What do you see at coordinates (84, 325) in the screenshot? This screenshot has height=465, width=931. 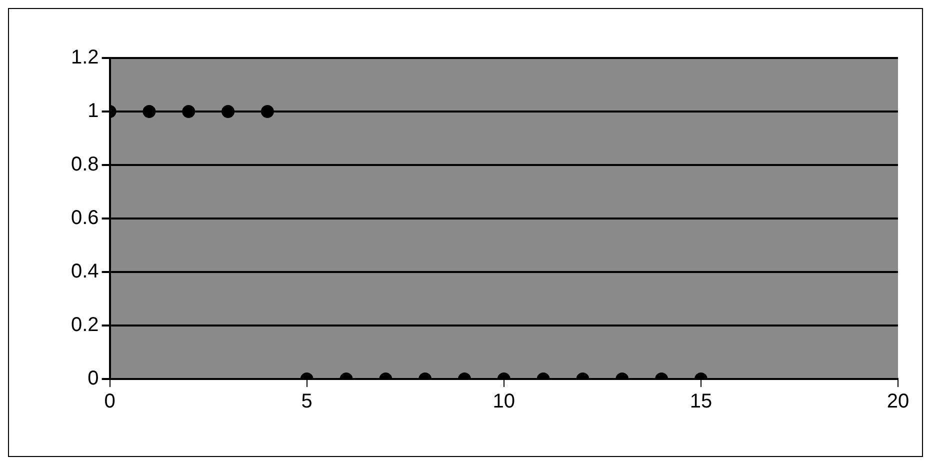 I see `y-tick-label: 0.2` at bounding box center [84, 325].